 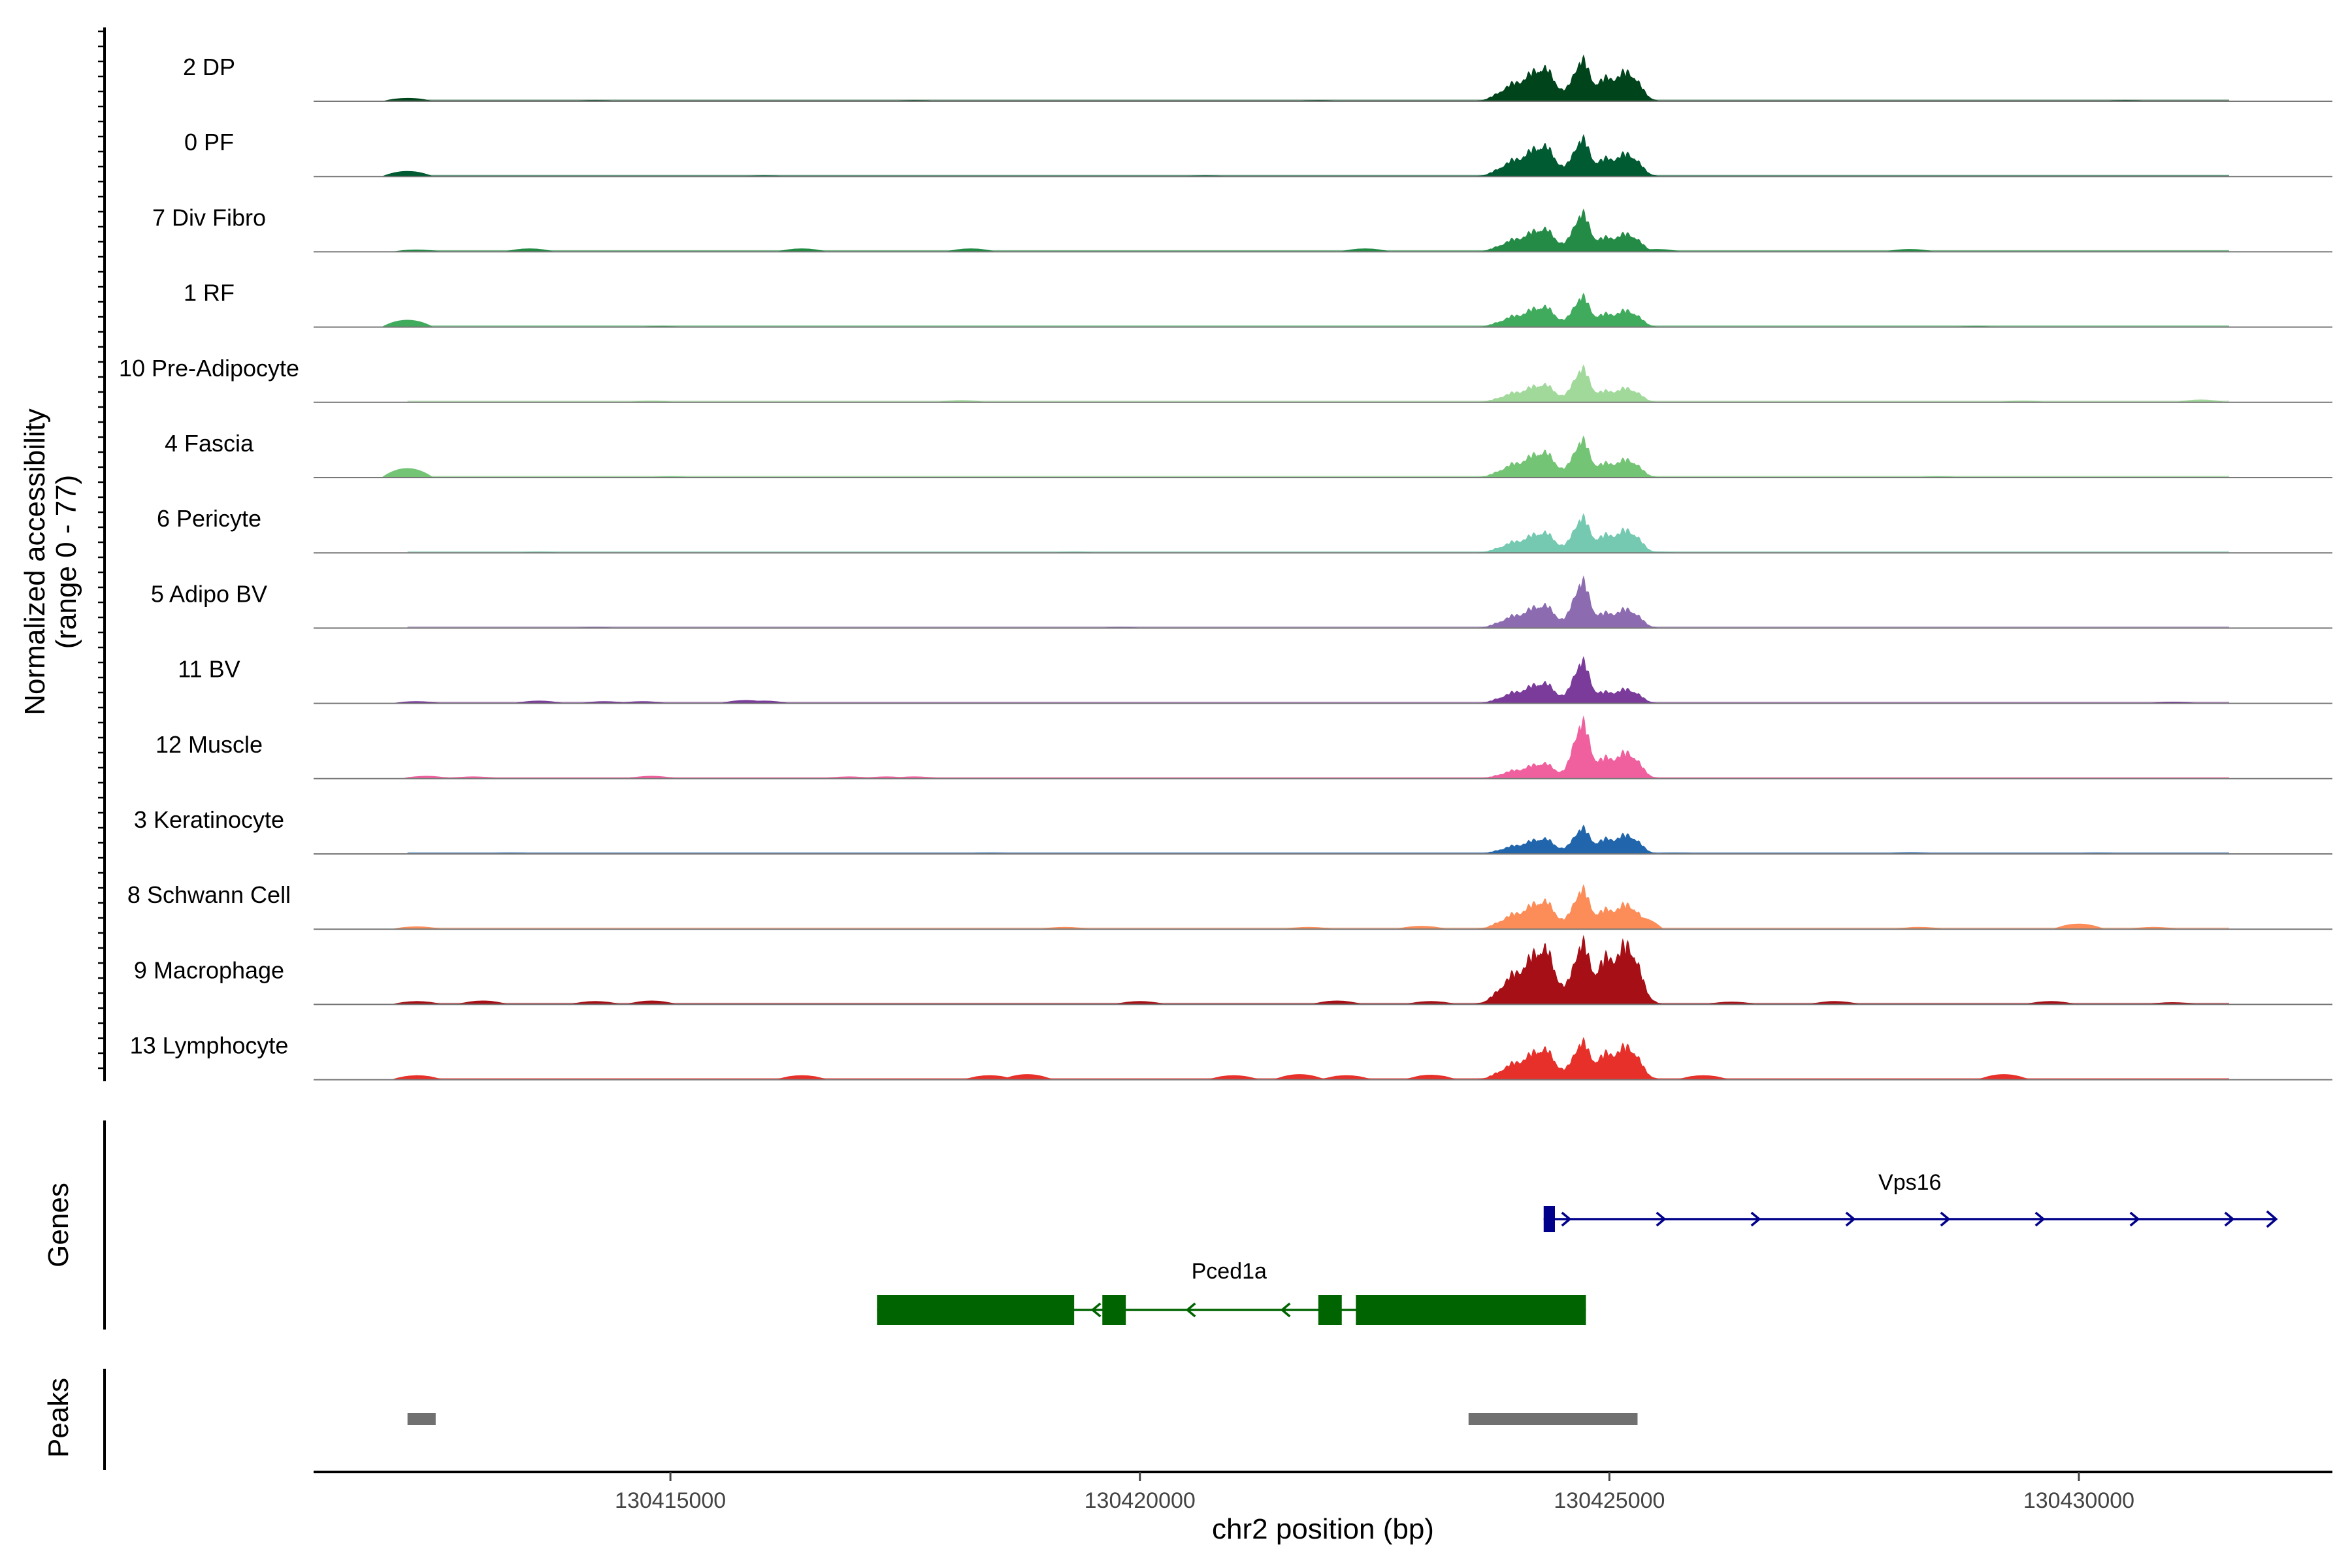 I want to click on genes-track-label: Genes, so click(x=58, y=1225).